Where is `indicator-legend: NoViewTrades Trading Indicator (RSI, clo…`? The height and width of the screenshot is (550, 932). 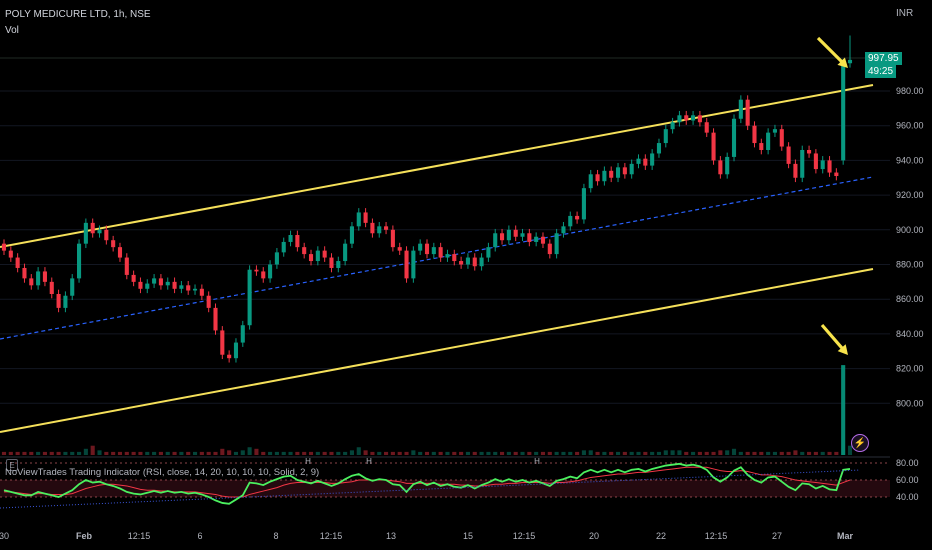 indicator-legend: NoViewTrades Trading Indicator (RSI, clo… is located at coordinates (162, 472).